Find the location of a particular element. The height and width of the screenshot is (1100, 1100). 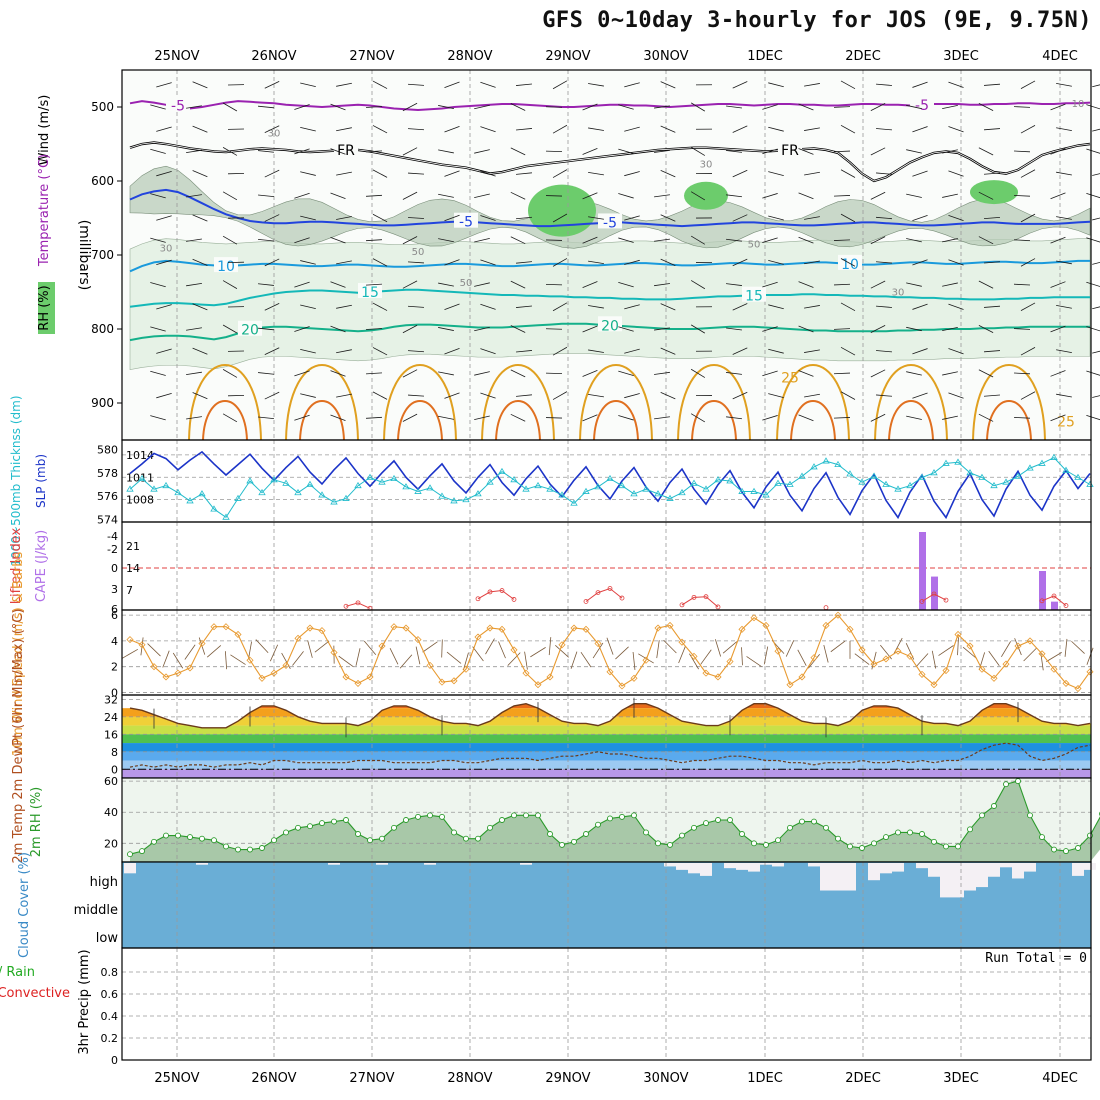

rh-contour-label: 30 is located at coordinates (706, 165).